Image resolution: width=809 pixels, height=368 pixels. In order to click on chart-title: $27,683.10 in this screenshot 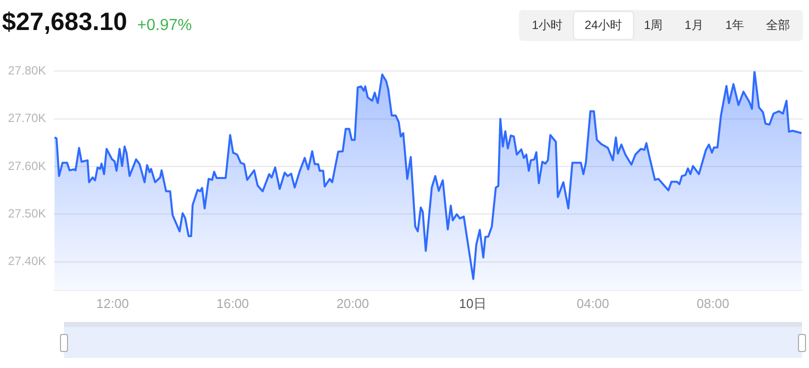, I will do `click(65, 22)`.